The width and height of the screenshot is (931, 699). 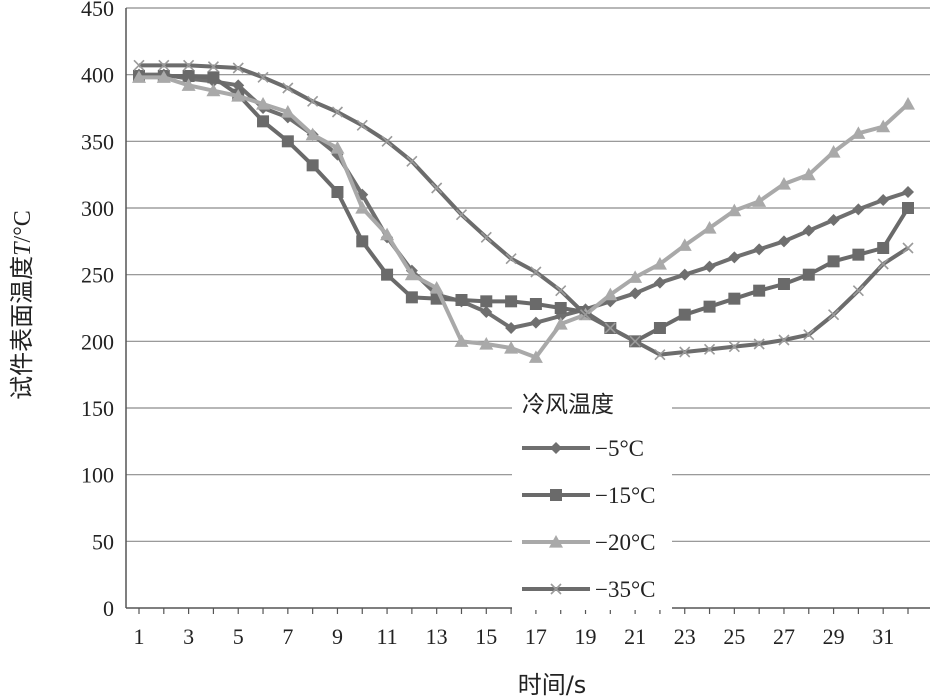 I want to click on y-axis-title-unit: /°C, so click(x=23, y=226).